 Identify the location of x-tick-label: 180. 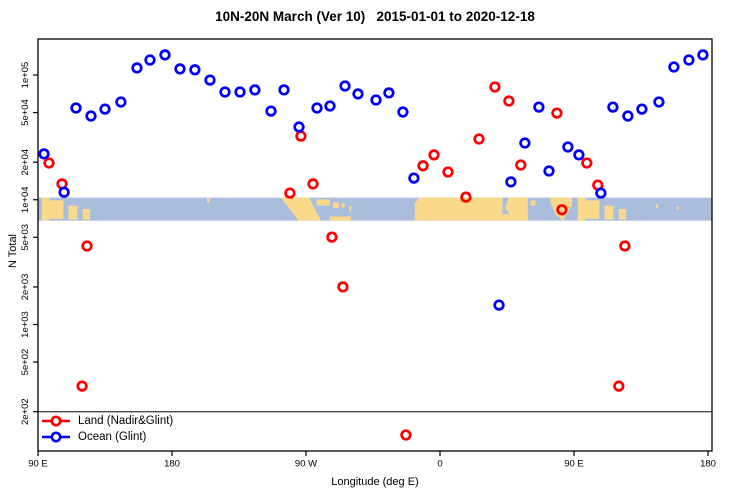
(708, 464).